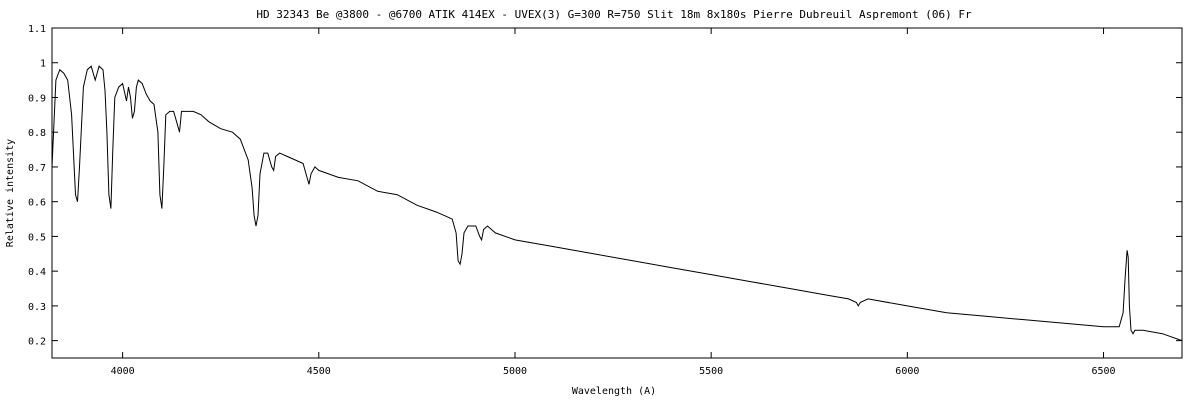  I want to click on x-tick-label: 6500, so click(1103, 371).